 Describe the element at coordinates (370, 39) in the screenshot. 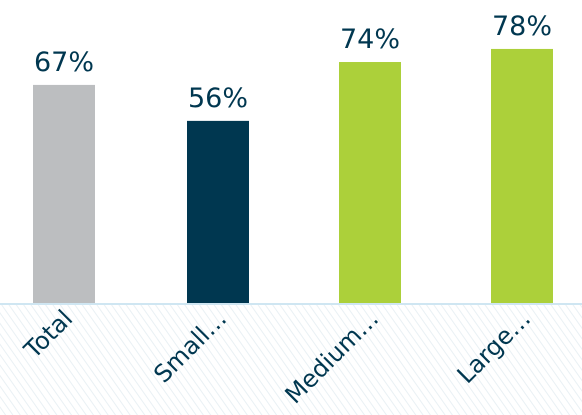

I see `data-label-3: 74%` at that location.